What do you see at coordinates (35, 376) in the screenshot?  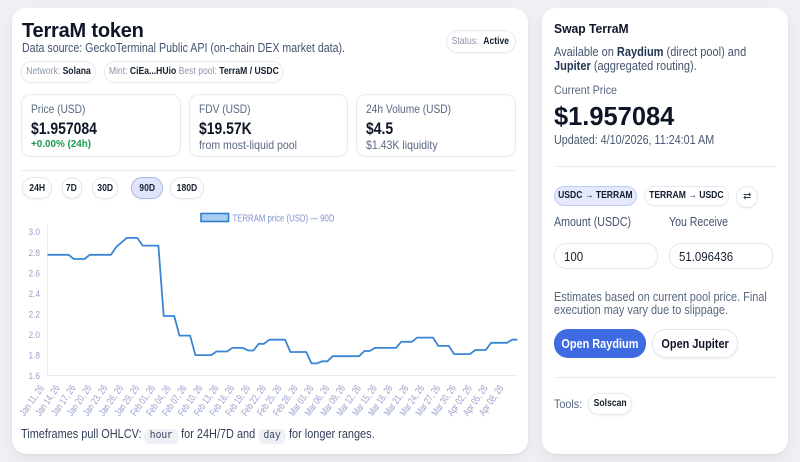 I see `svg-text: 1.6` at bounding box center [35, 376].